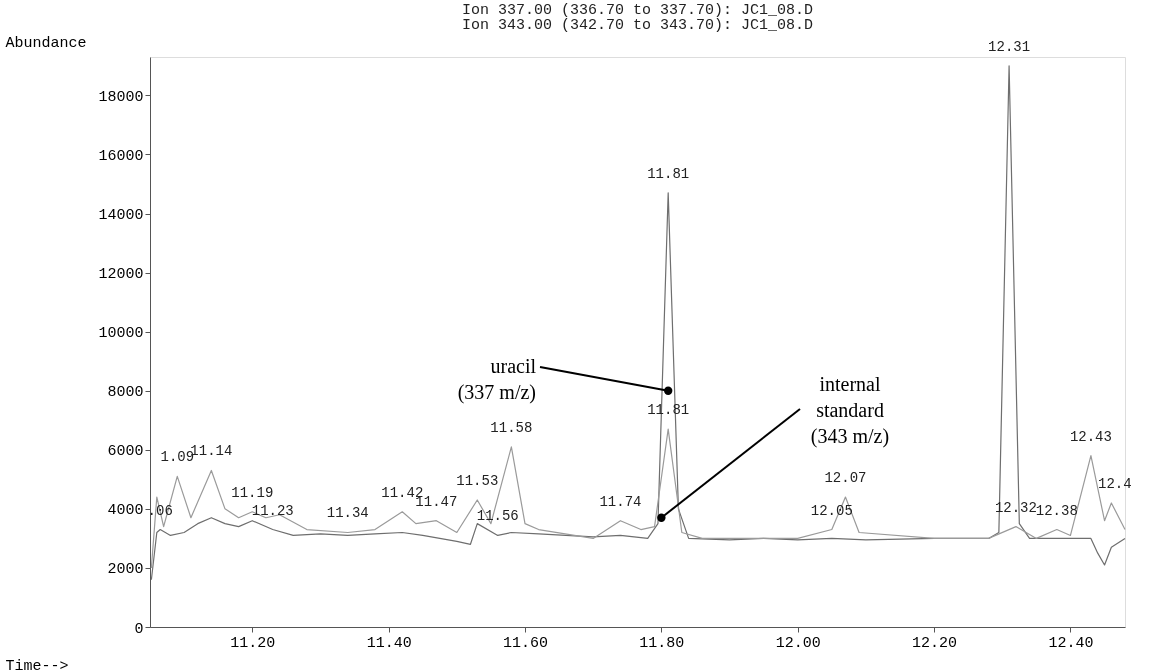 This screenshot has height=670, width=1149. What do you see at coordinates (253, 643) in the screenshot?
I see `x-tick-label: 11.20` at bounding box center [253, 643].